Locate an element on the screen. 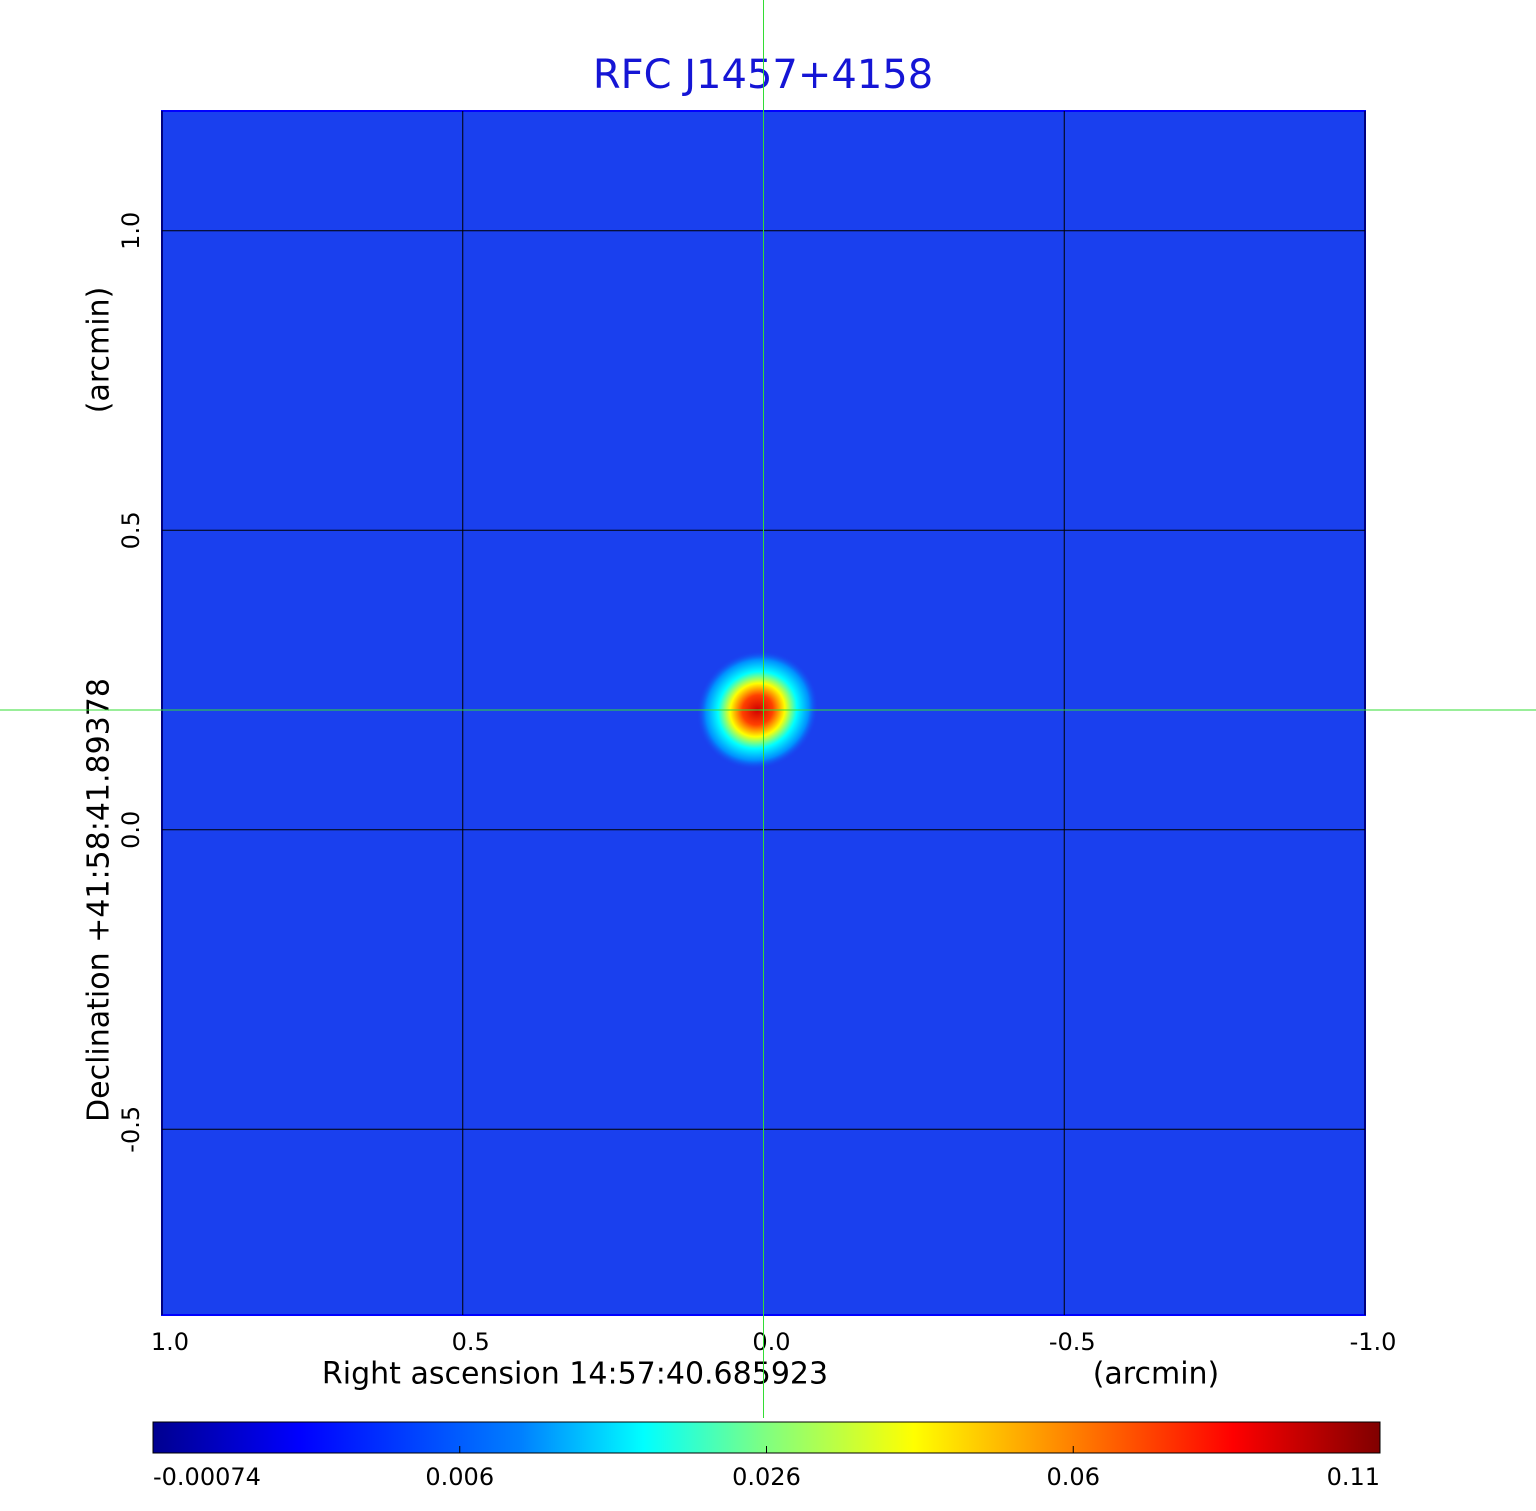 This screenshot has width=1536, height=1511. x-axis-unit: (arcmin) is located at coordinates (1156, 1374).